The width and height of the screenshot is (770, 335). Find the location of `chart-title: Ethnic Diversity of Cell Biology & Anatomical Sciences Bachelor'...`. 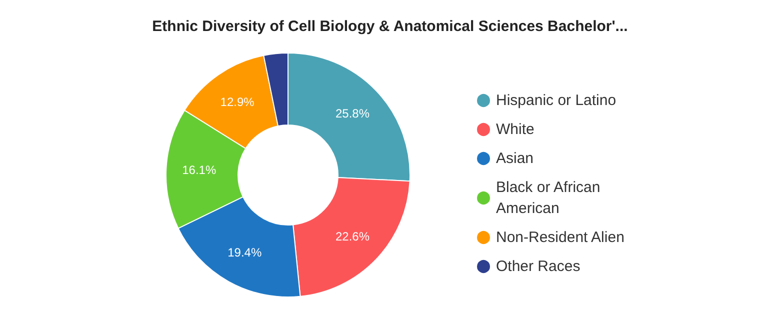

chart-title: Ethnic Diversity of Cell Biology & Anatomical Sciences Bachelor'... is located at coordinates (390, 26).